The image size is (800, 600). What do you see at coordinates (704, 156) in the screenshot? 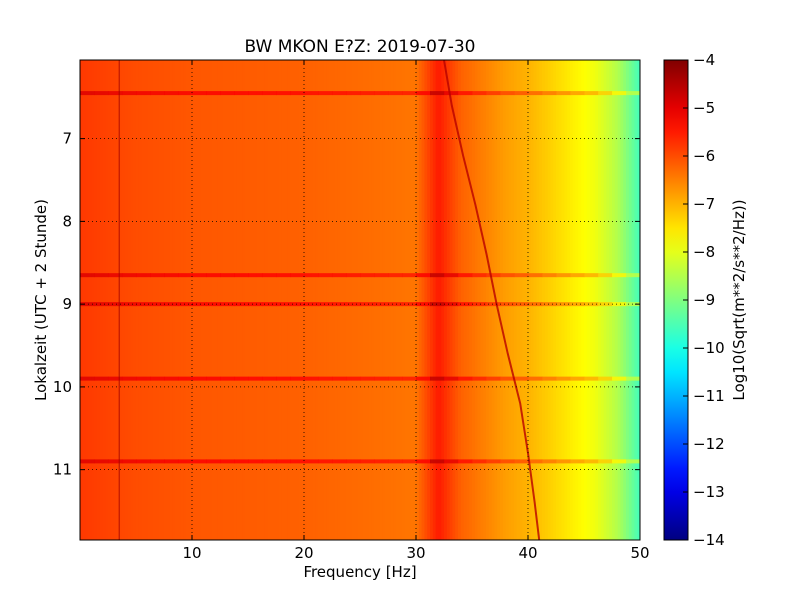
I see `colorbar-tick-label: −6` at bounding box center [704, 156].